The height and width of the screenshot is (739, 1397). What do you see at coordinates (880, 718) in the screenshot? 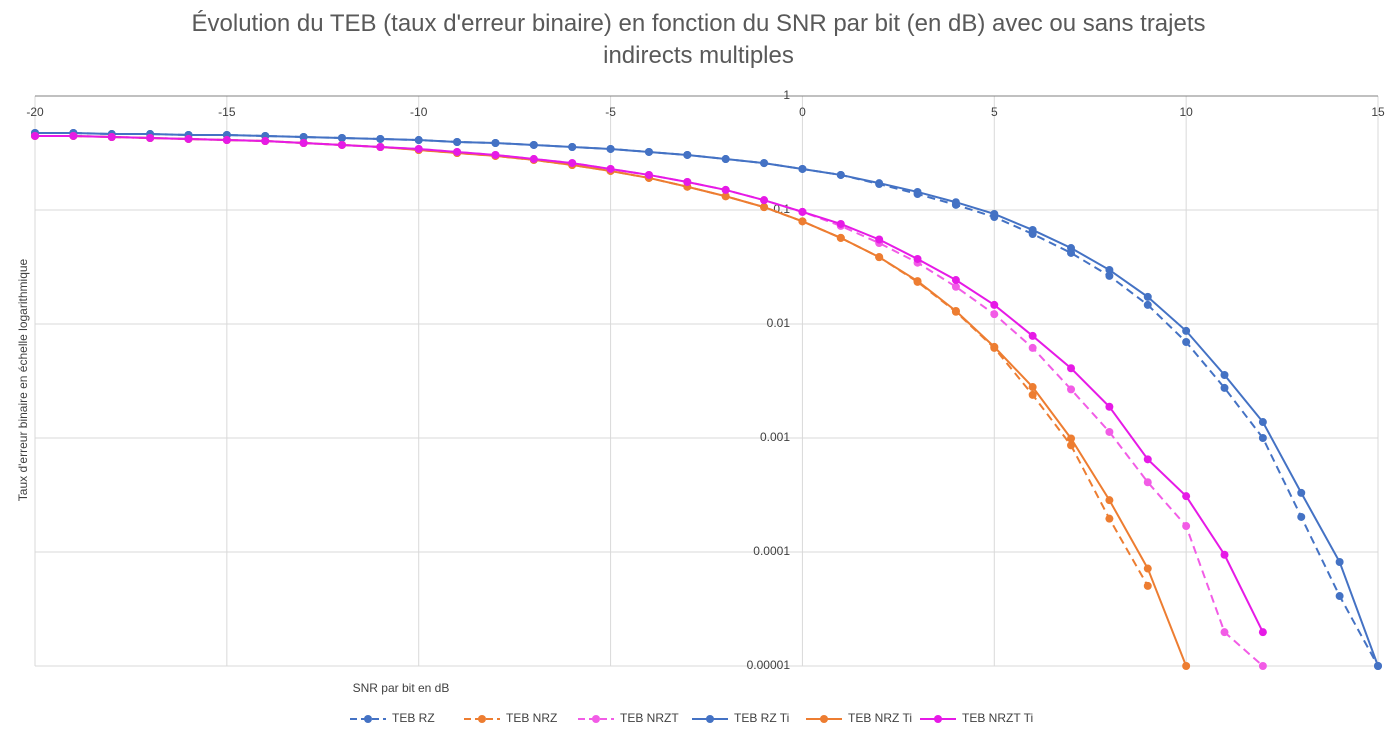
I see `legend-label: TEB NRZ Ti` at bounding box center [880, 718].